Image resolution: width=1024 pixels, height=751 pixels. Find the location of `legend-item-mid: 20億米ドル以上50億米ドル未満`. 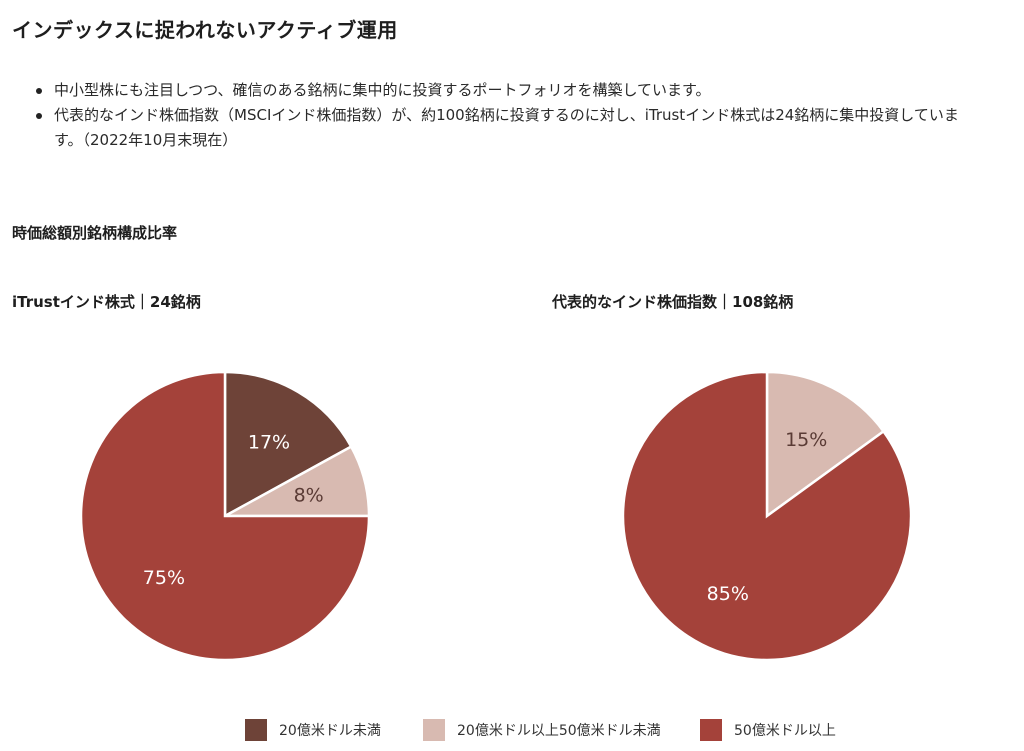

legend-item-mid: 20億米ドル以上50億米ドル未満 is located at coordinates (542, 730).